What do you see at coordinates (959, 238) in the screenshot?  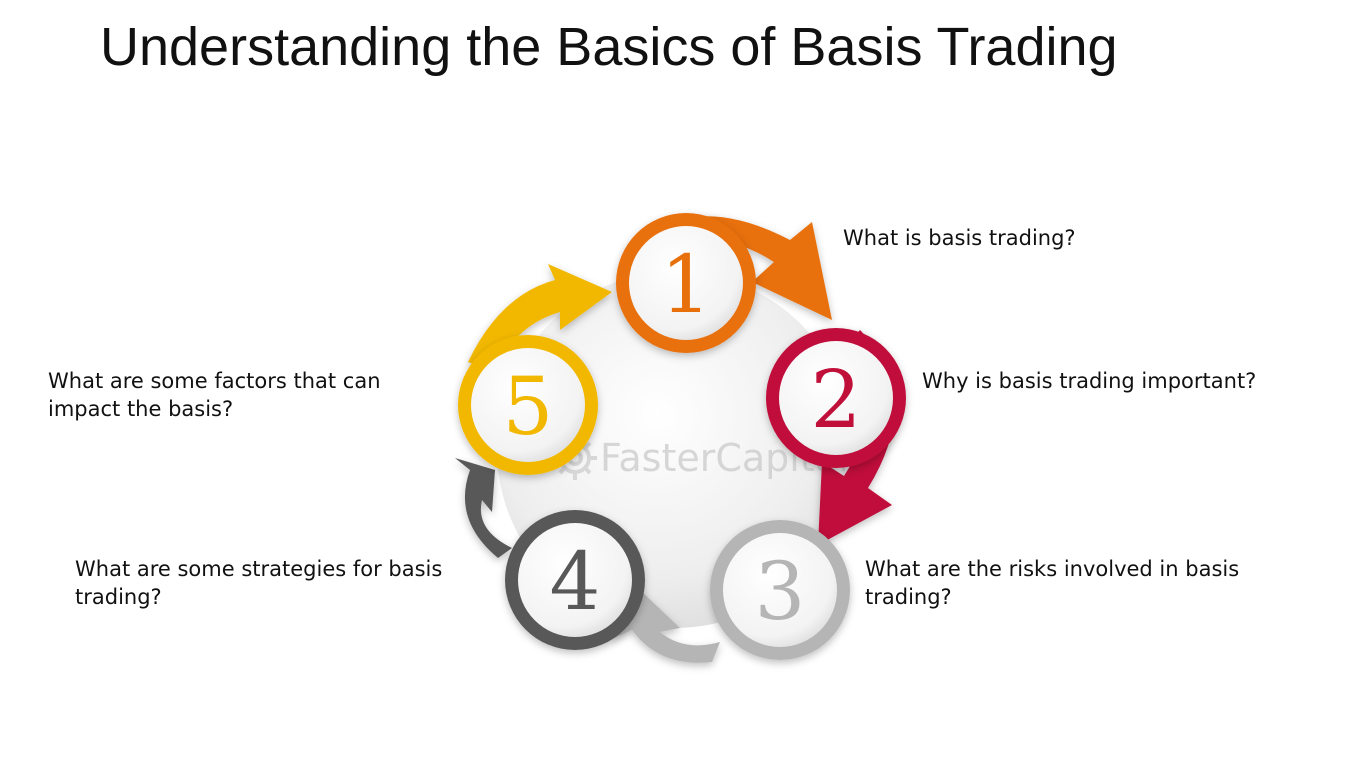 I see `step-1-question: What is basis trading?` at bounding box center [959, 238].